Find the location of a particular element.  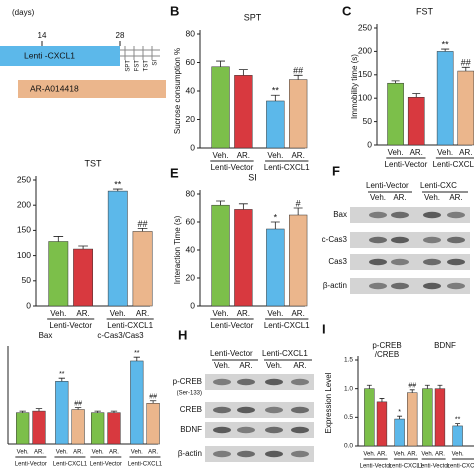

group-title: BDNF is located at coordinates (445, 345).